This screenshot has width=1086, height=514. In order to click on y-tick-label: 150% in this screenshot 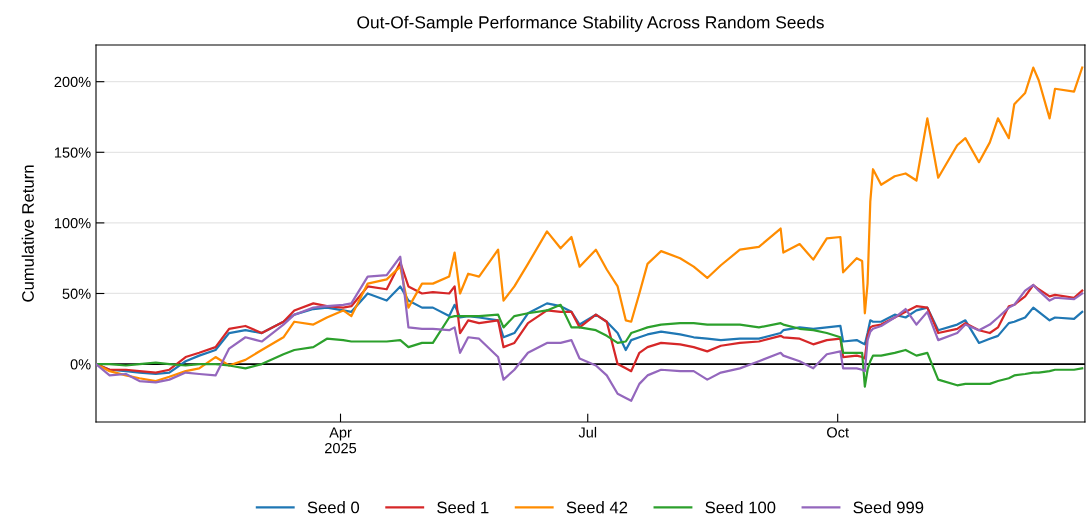, I will do `click(72, 152)`.